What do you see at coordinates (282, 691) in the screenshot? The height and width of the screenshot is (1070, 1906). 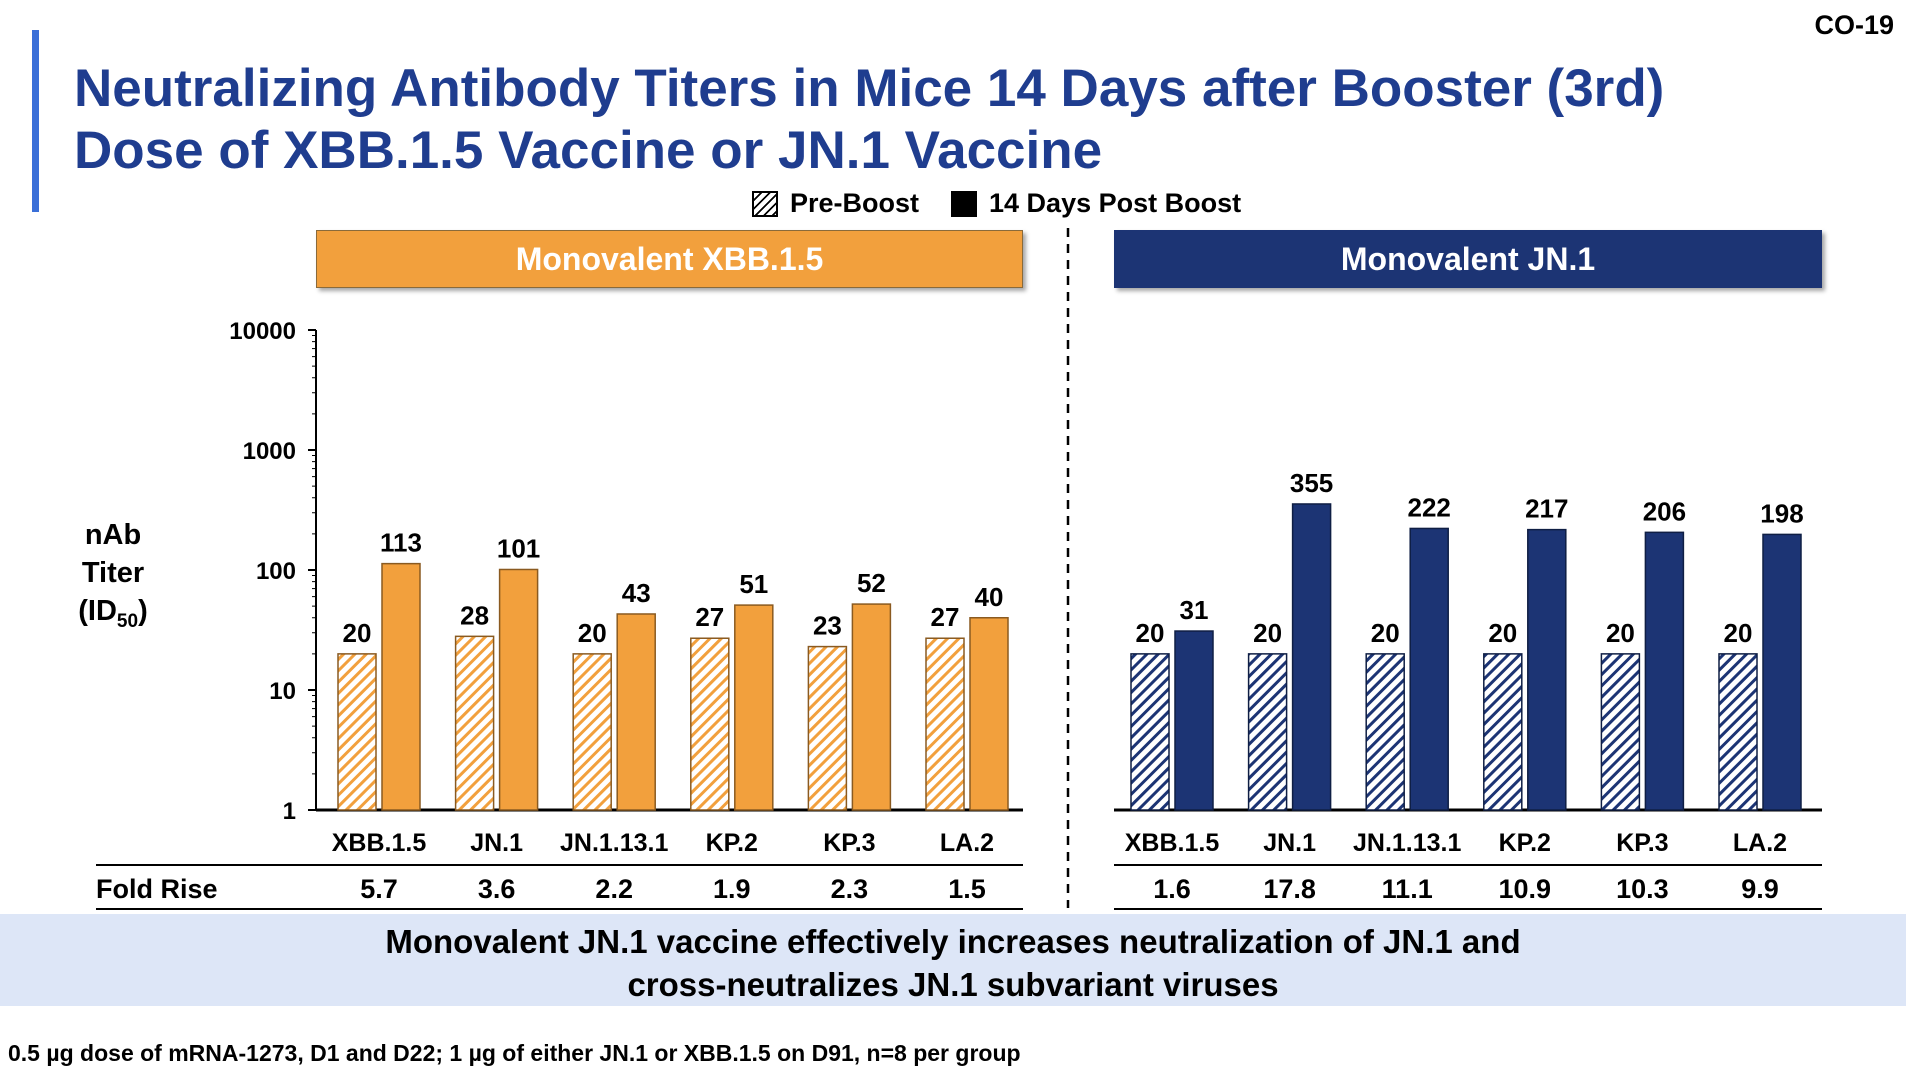 I see `y-tick-label: 10` at bounding box center [282, 691].